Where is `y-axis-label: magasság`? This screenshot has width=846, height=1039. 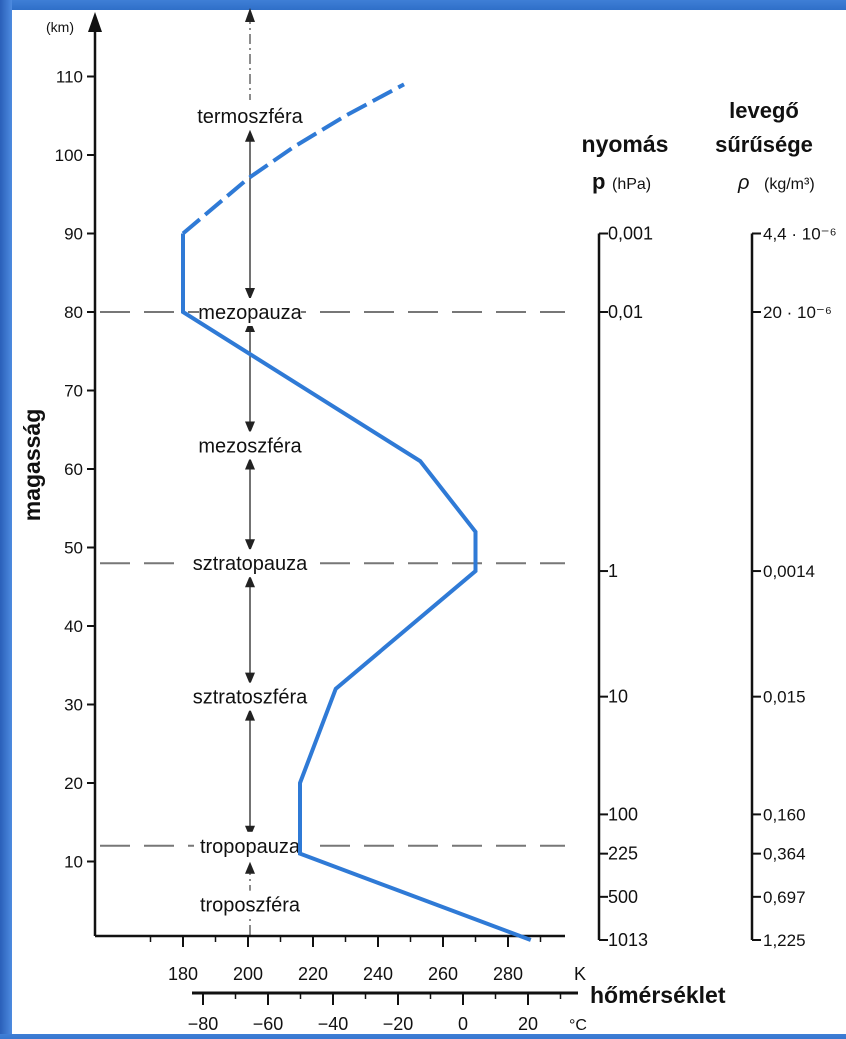 y-axis-label: magasság is located at coordinates (32, 465).